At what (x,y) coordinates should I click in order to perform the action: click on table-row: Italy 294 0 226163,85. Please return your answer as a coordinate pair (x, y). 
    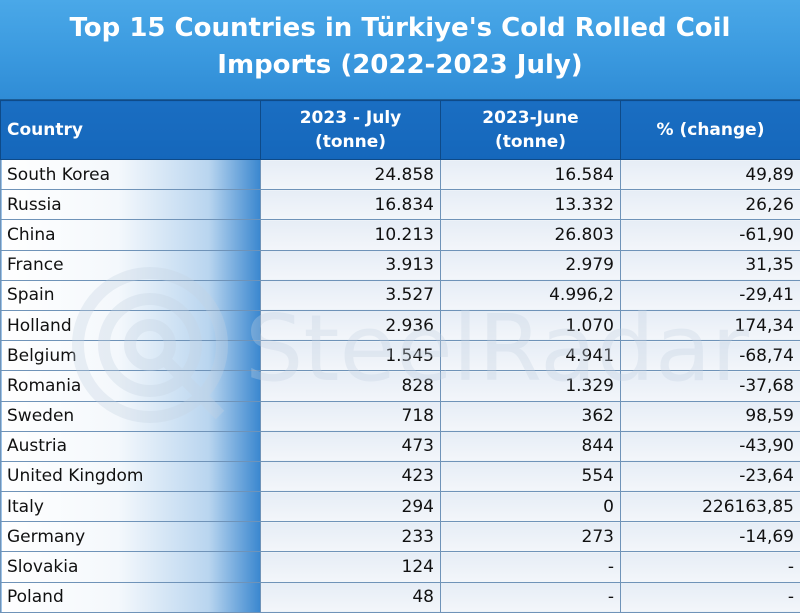
    Looking at the image, I should click on (400, 507).